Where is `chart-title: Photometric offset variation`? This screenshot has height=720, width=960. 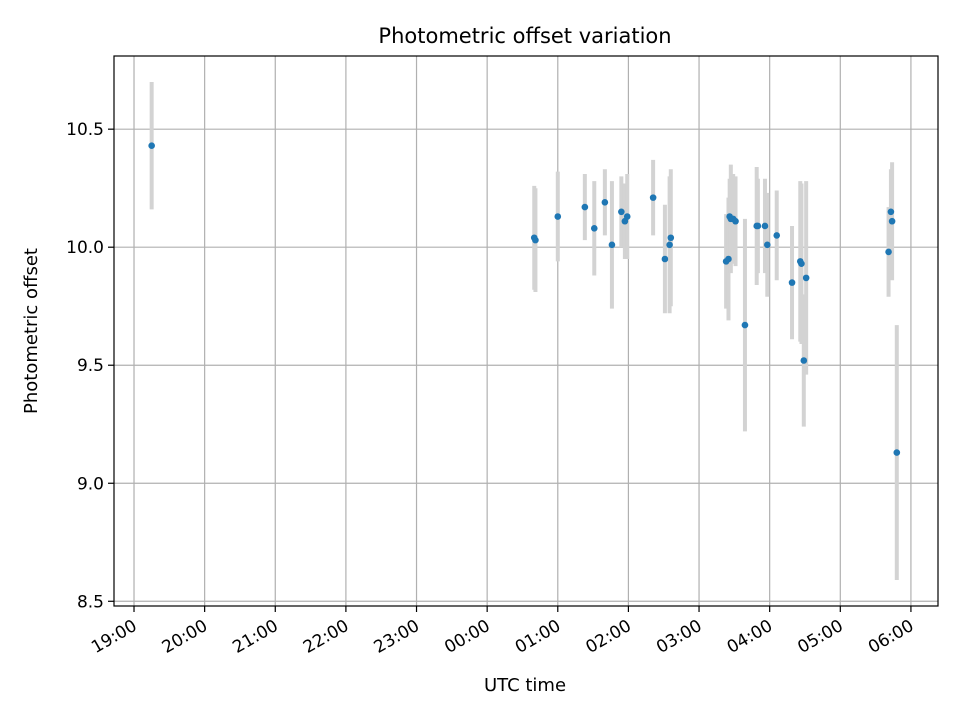 chart-title: Photometric offset variation is located at coordinates (524, 36).